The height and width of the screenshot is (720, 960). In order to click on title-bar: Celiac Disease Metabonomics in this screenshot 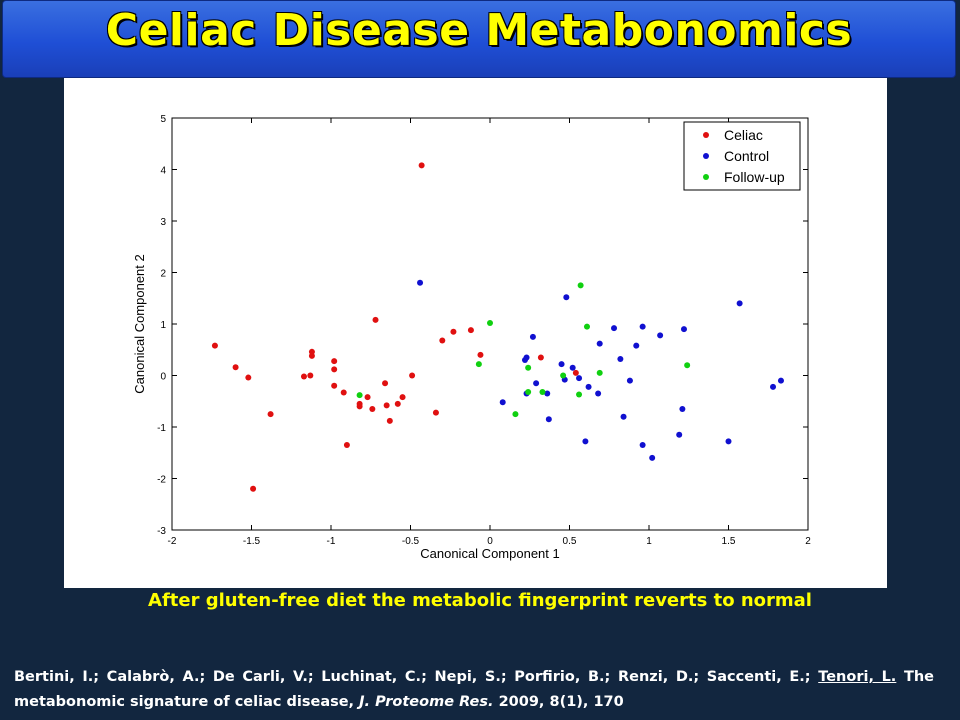, I will do `click(479, 39)`.